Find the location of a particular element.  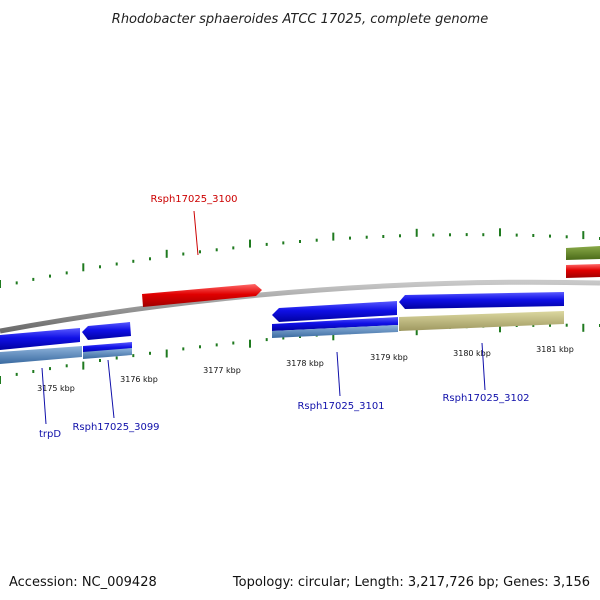

gene-label-rsph17025-3100: Rsph17025_3100 is located at coordinates (193, 199).